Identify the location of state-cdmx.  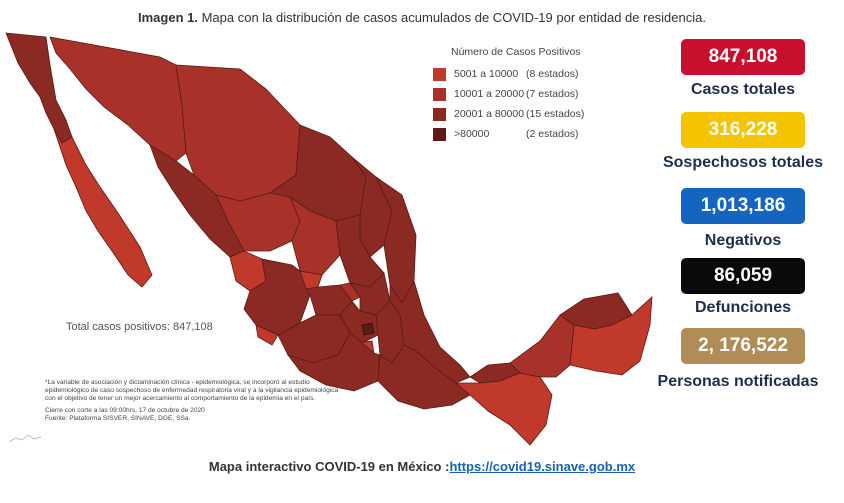
(368, 329).